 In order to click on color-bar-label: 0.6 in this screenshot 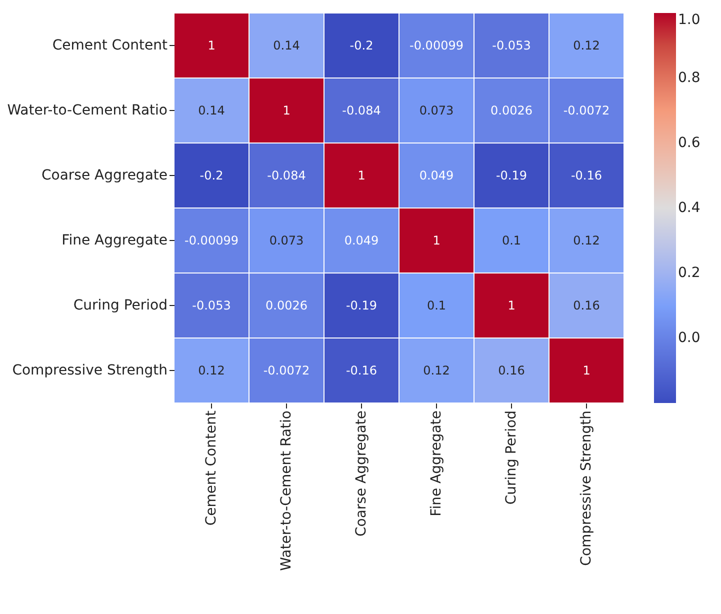, I will do `click(689, 143)`.